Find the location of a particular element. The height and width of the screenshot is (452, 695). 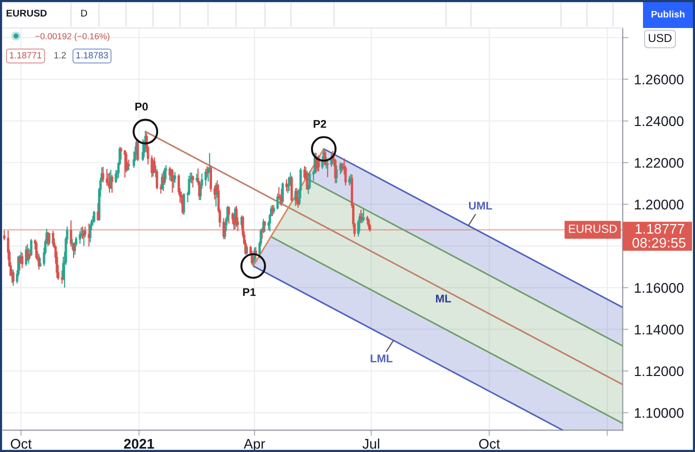

y-tick-label: 1.26000 is located at coordinates (659, 79).